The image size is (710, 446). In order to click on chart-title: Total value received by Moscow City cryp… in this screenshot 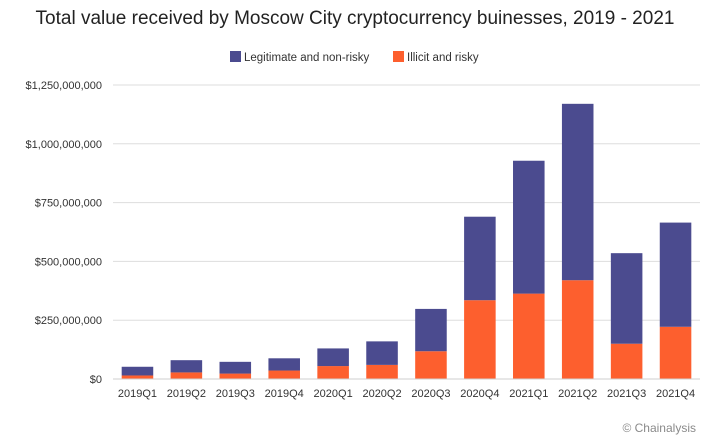, I will do `click(355, 18)`.